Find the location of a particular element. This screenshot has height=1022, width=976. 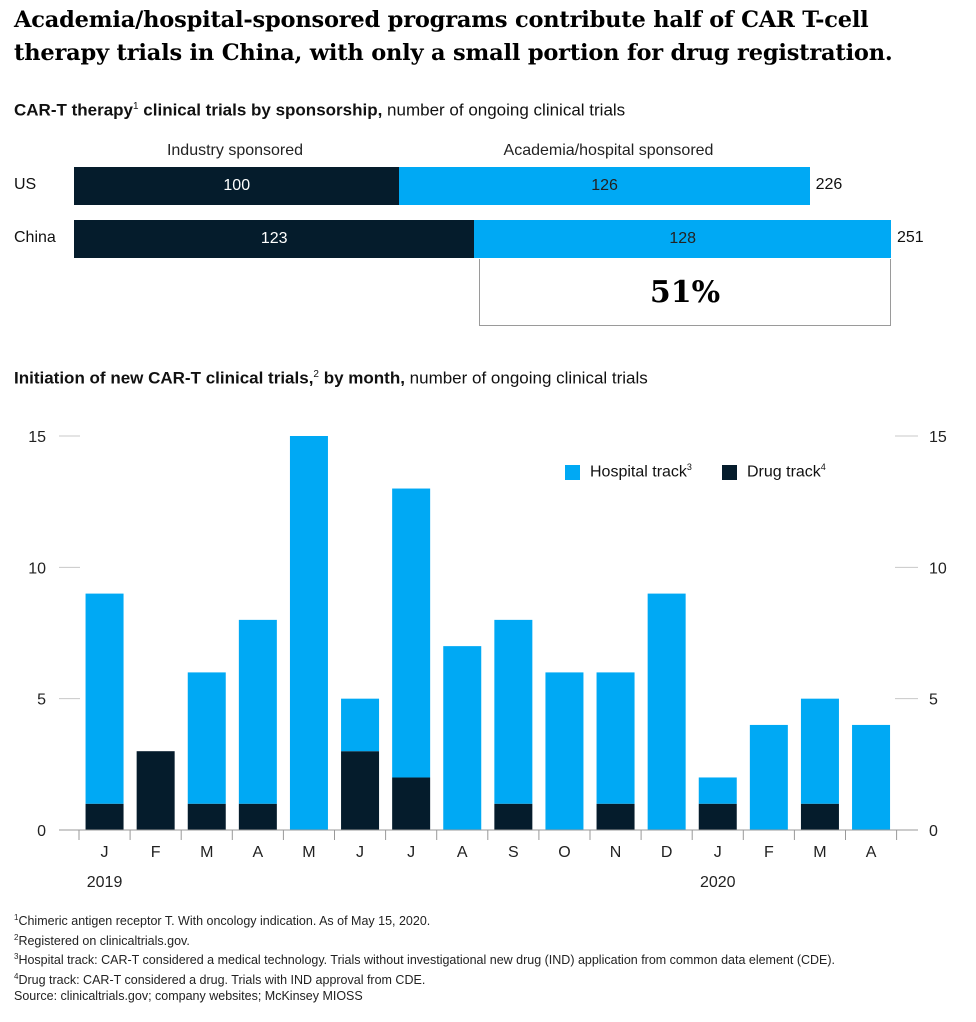

ytick-left-label-15: 15 is located at coordinates (37, 437).